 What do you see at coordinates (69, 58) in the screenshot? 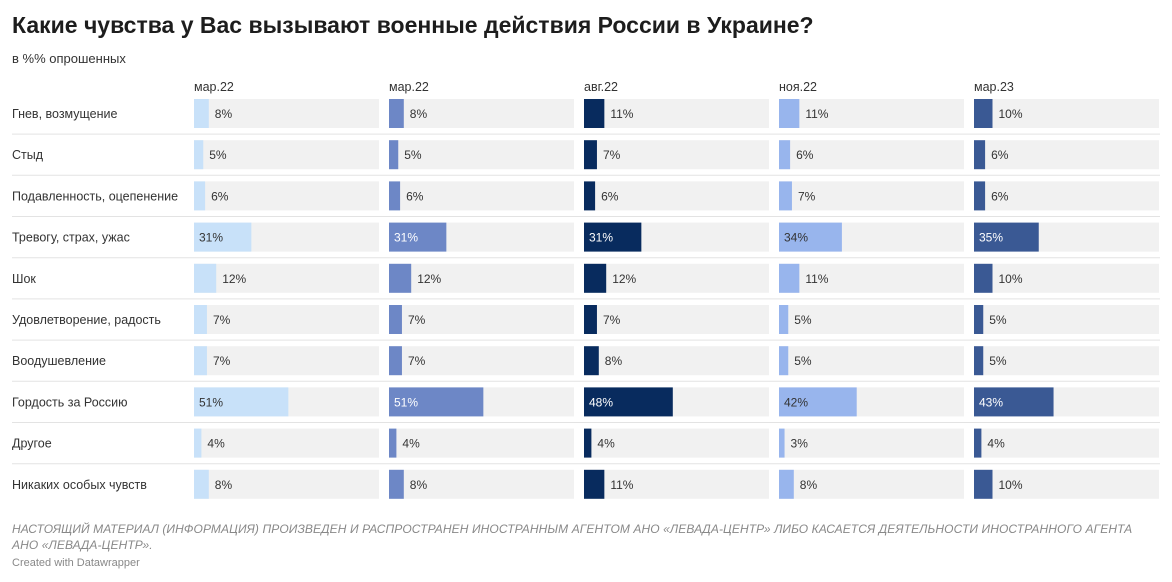
I see `chart-subtitle: в %% опрошенных` at bounding box center [69, 58].